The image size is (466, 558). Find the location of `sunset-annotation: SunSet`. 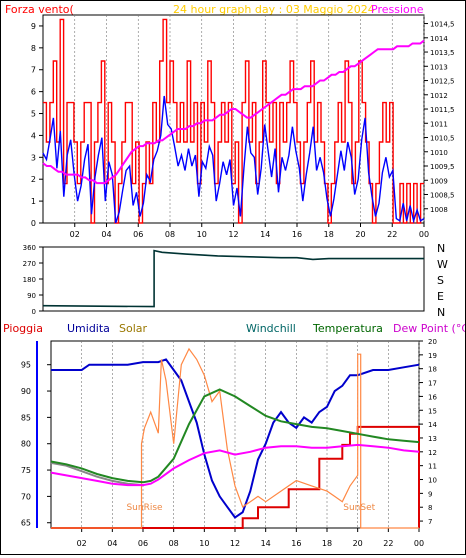

sunset-annotation: SunSet is located at coordinates (359, 508).